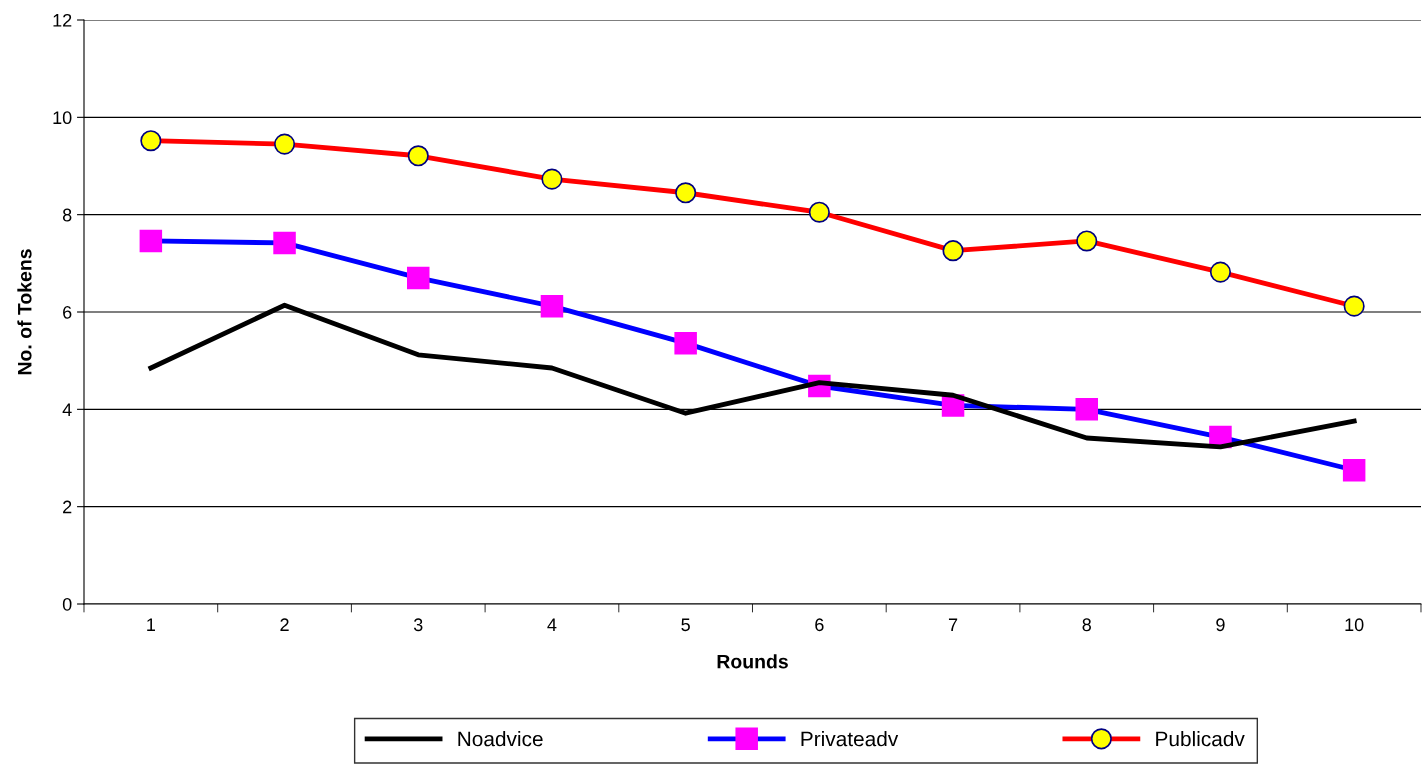 The height and width of the screenshot is (774, 1423). I want to click on y-tick-label: 12, so click(62, 20).